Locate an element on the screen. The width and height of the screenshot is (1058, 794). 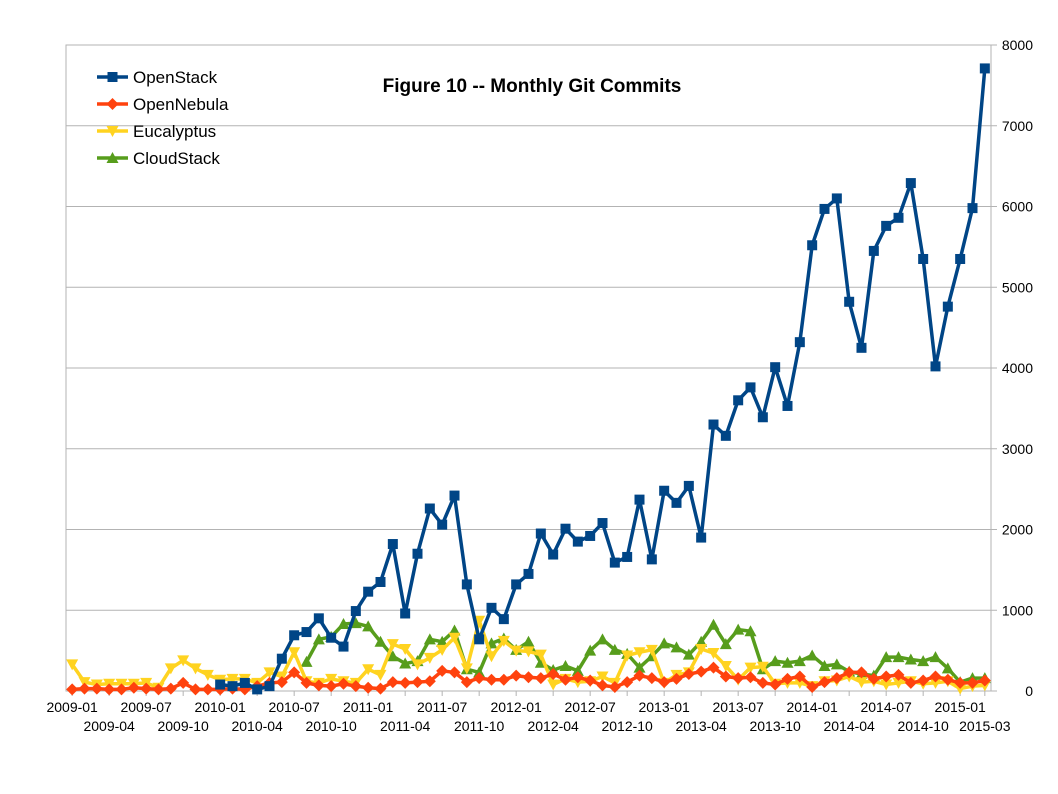
legend-item-eucalyptus: Eucalyptus is located at coordinates (156, 131).